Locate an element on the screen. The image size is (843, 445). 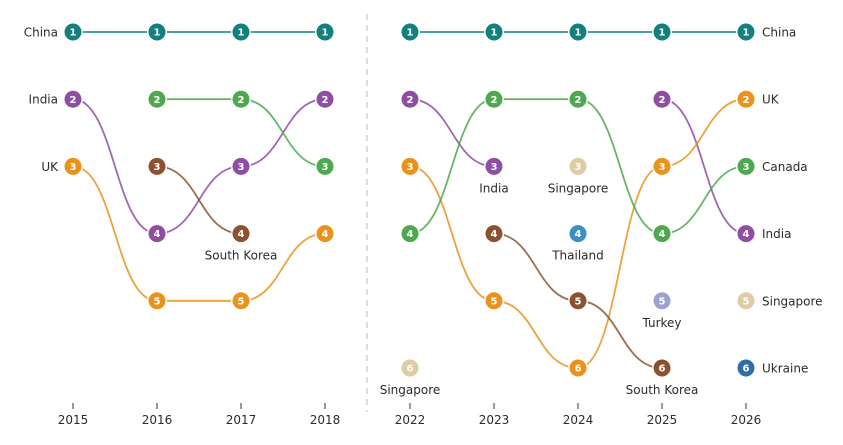
rank-marker-uk: 4 is located at coordinates (325, 233).